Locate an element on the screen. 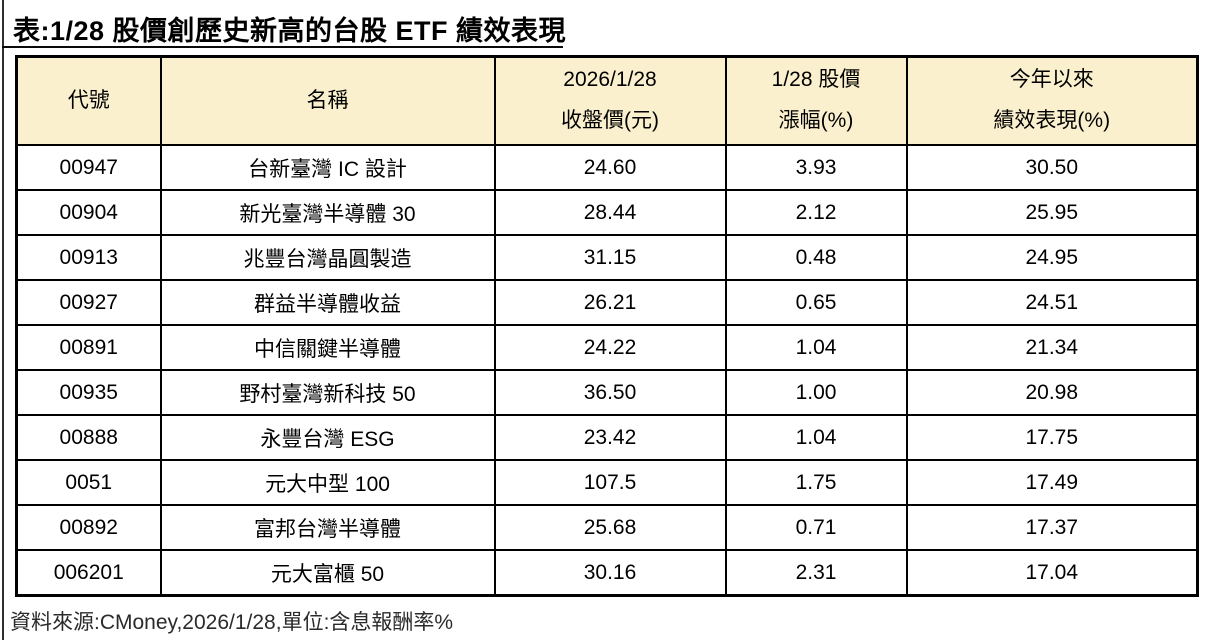 The width and height of the screenshot is (1212, 640). cell-code: 006201 is located at coordinates (88, 573).